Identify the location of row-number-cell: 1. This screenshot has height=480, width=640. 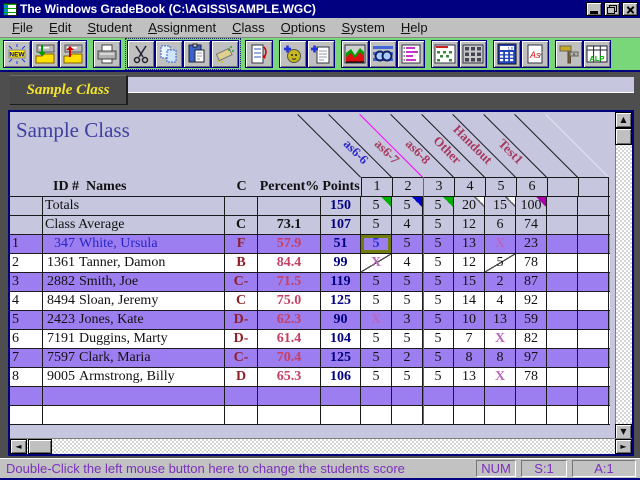
(26, 244).